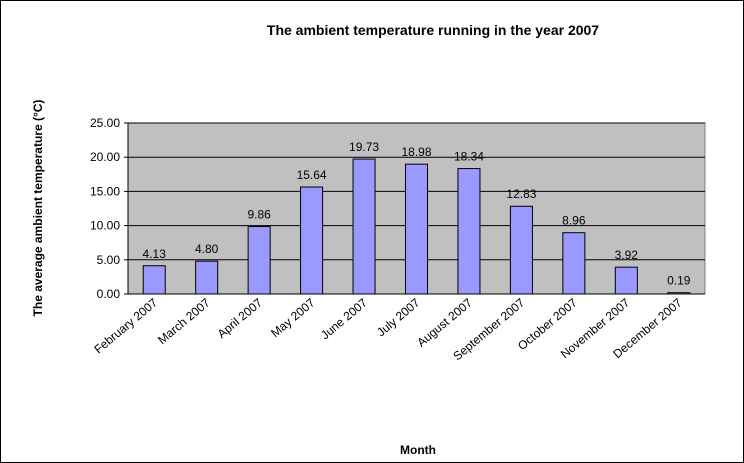 This screenshot has height=463, width=744. Describe the element at coordinates (679, 281) in the screenshot. I see `data-label: 0.19` at that location.